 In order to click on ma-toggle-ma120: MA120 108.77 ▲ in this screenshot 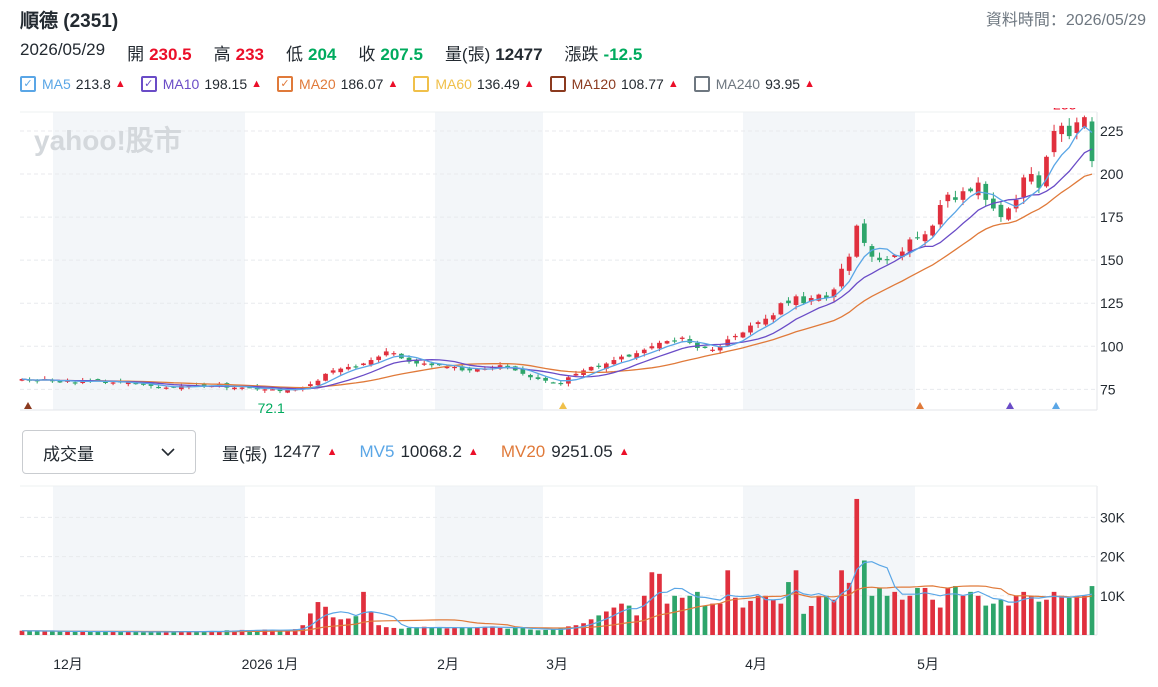, I will do `click(614, 84)`.